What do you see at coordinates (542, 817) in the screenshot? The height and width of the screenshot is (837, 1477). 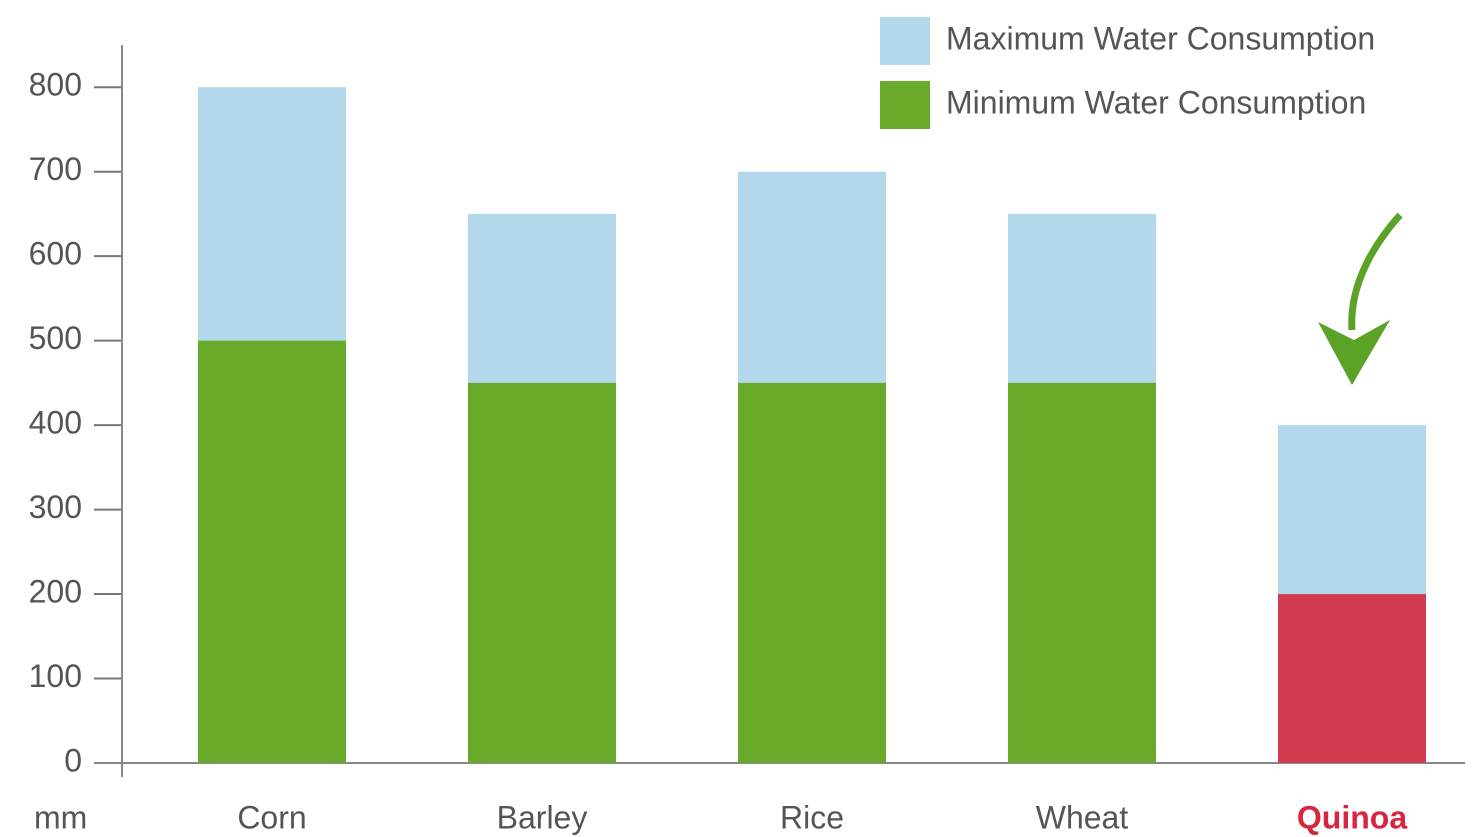 I see `x-tick-label: Barley` at bounding box center [542, 817].